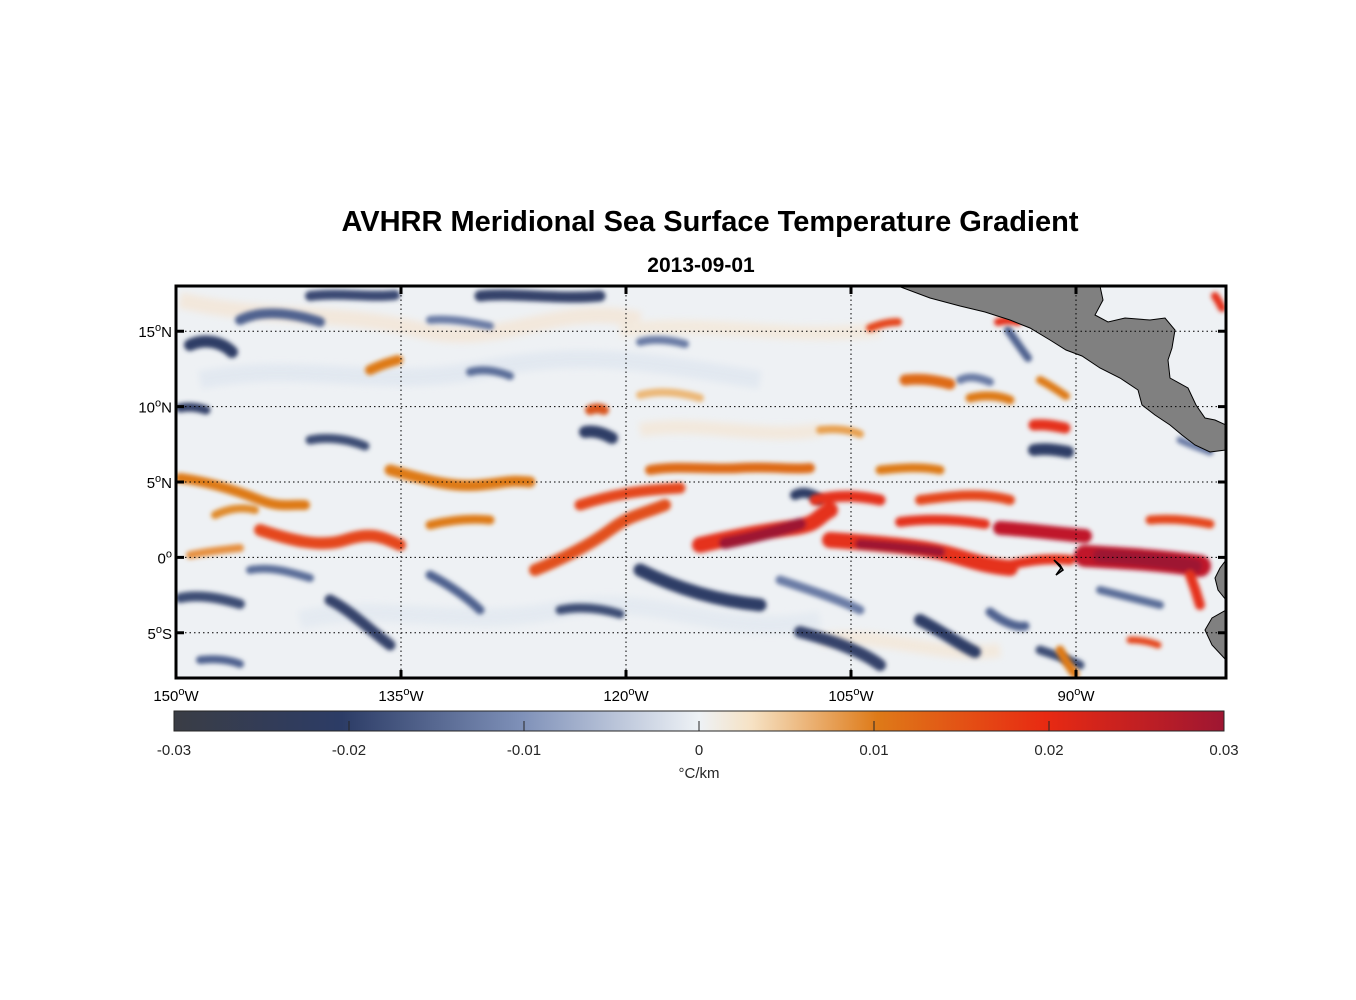  What do you see at coordinates (1058, 567) in the screenshot?
I see `galapagos-islands` at bounding box center [1058, 567].